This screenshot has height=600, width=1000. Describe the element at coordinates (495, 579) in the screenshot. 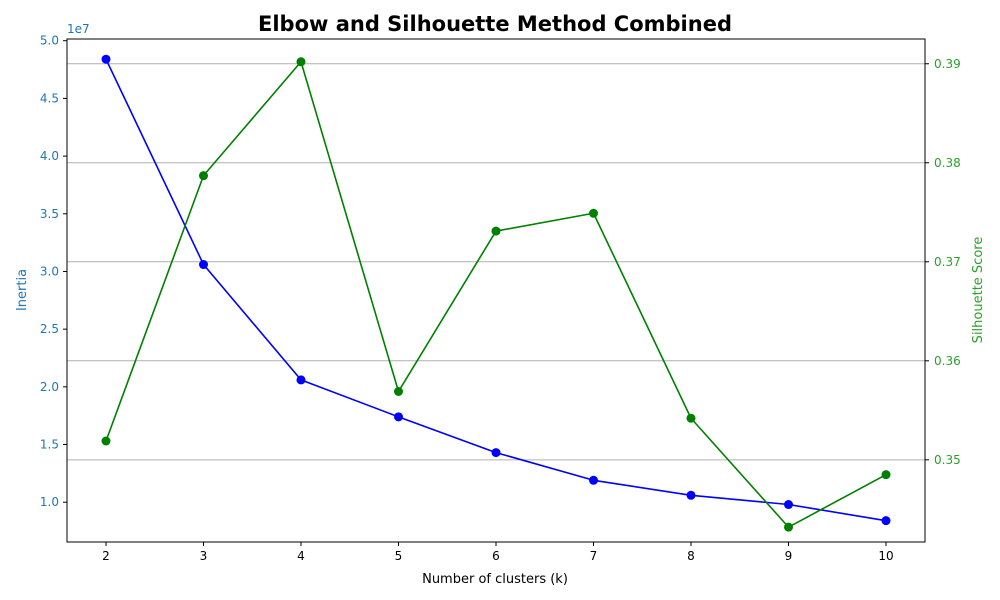

I see `x-axis-label: Number of clusters (k)` at that location.